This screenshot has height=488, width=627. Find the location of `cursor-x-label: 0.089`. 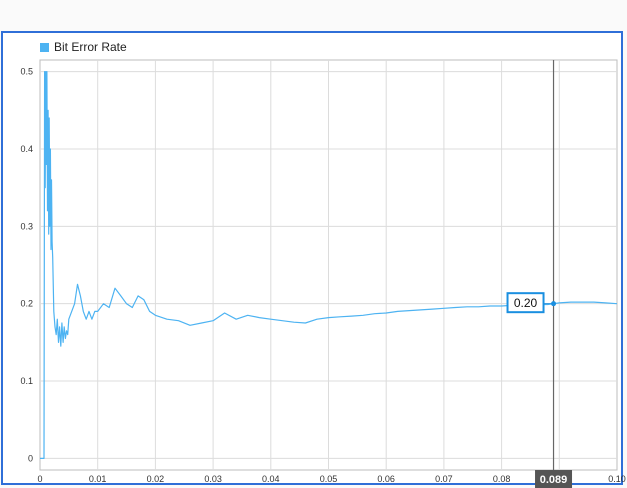

cursor-x-label: 0.089 is located at coordinates (554, 480).